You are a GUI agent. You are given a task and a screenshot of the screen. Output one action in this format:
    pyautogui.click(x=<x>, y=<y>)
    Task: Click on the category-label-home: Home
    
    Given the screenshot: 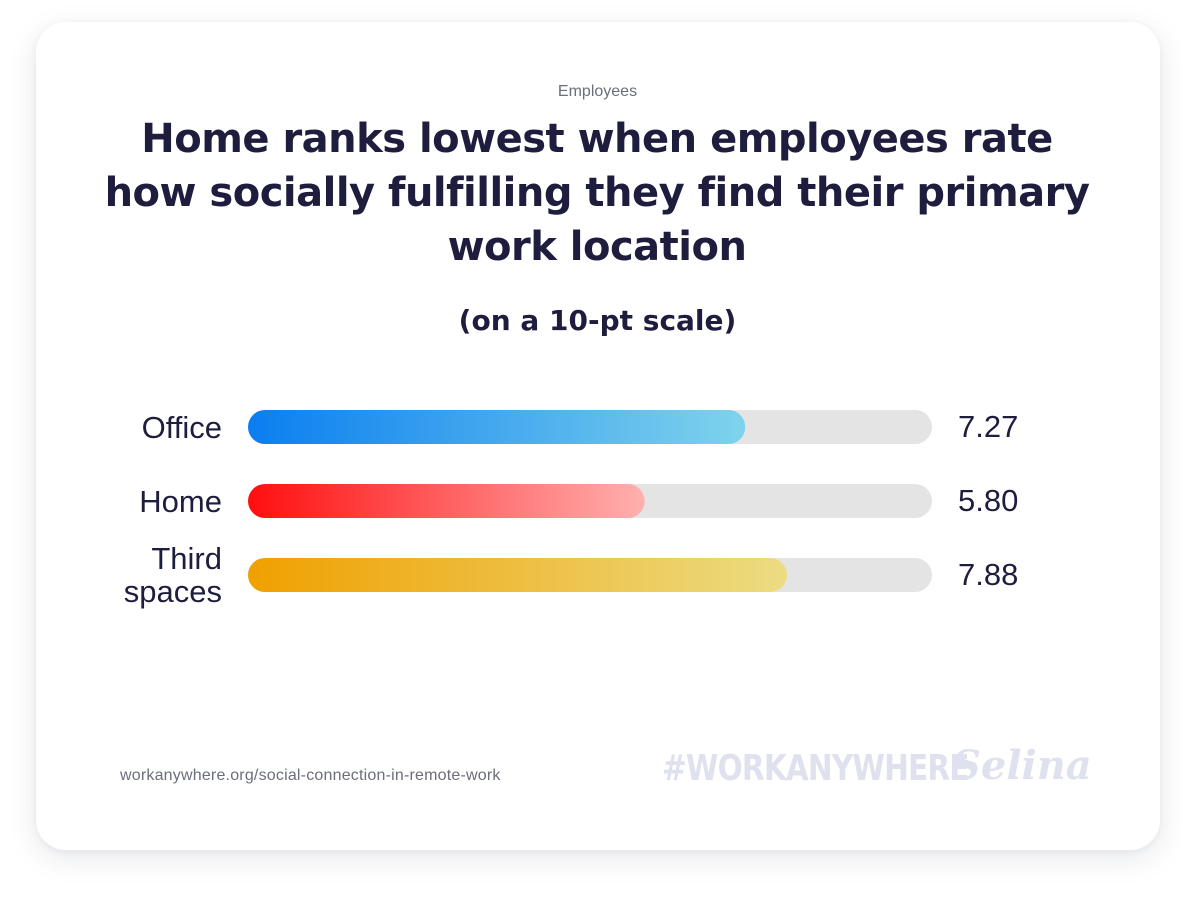 What is the action you would take?
    pyautogui.click(x=180, y=501)
    